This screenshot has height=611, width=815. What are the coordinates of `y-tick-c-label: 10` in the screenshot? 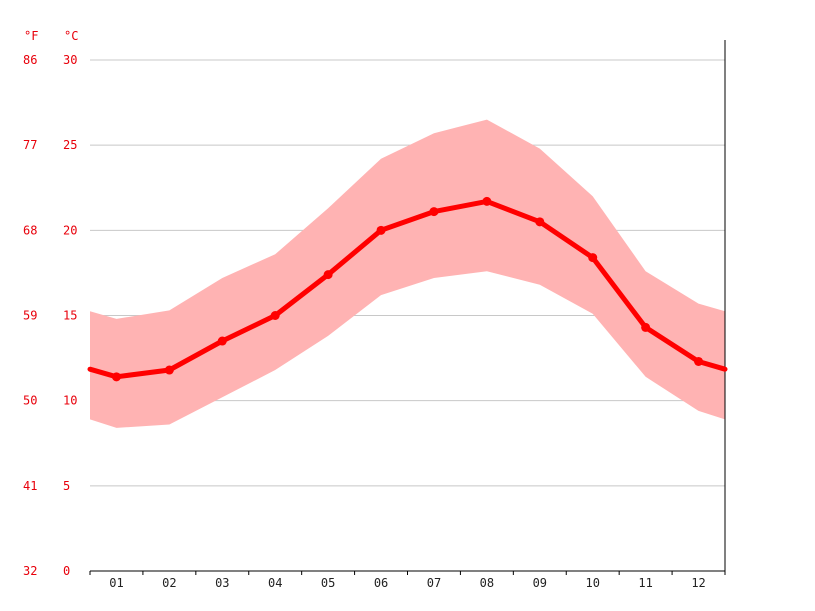 It's located at (70, 401).